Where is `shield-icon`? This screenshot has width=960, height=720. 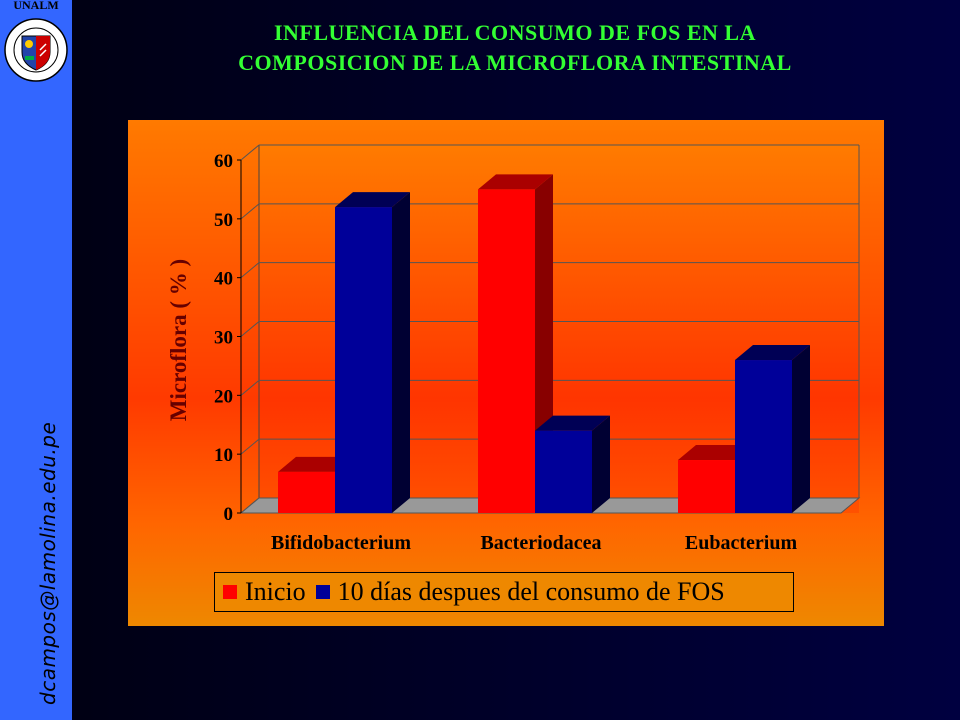
shield-icon is located at coordinates (36, 50).